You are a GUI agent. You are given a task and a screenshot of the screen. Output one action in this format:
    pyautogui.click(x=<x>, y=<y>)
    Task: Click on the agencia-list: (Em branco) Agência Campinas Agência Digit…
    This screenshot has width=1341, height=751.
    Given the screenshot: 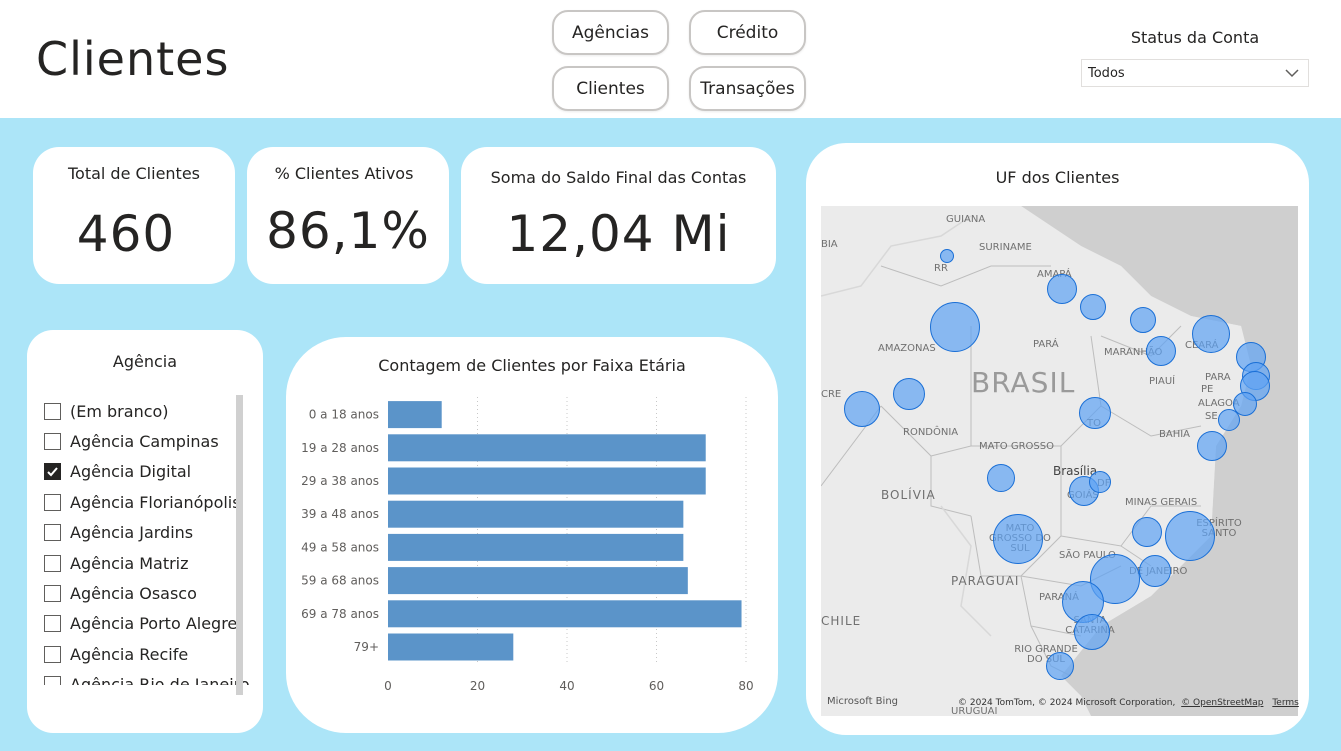 What is the action you would take?
    pyautogui.click(x=131, y=540)
    